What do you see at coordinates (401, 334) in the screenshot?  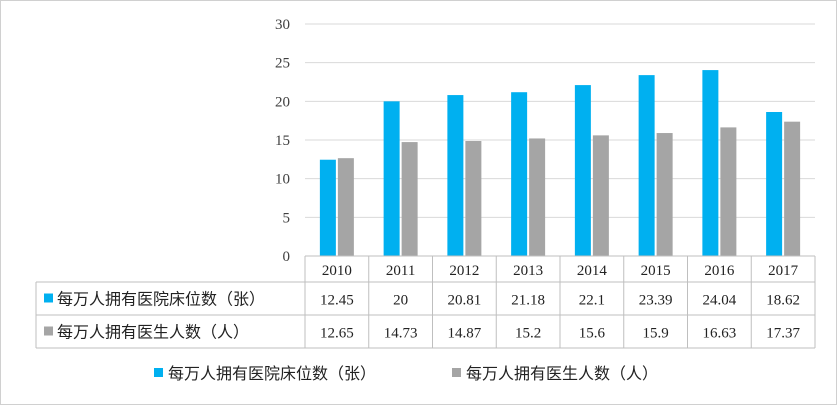 I see `data-label: 14.73` at bounding box center [401, 334].